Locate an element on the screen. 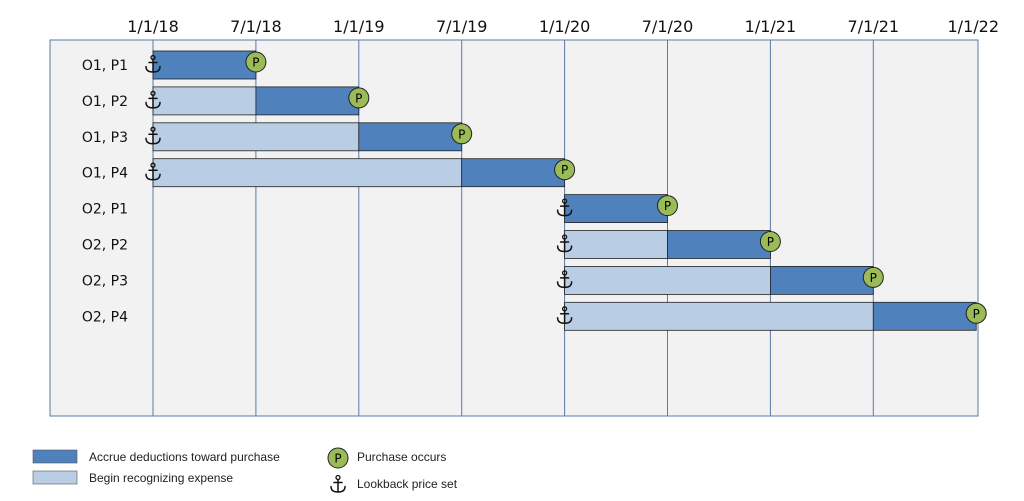  x-tick-label: 7/1/20 is located at coordinates (668, 26).